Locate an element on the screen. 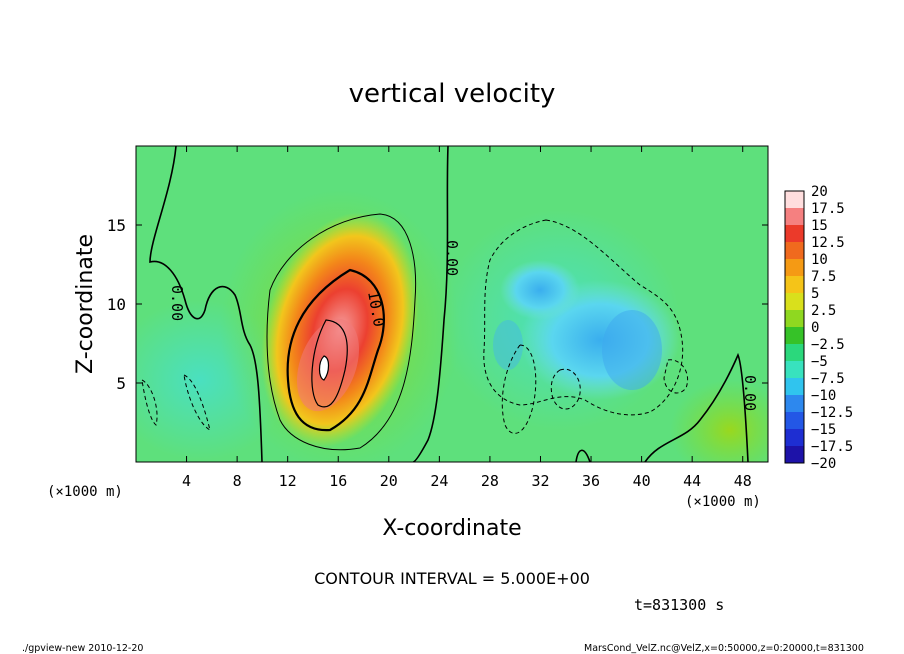  x-unit-label-right: (×1000 m) is located at coordinates (723, 502).